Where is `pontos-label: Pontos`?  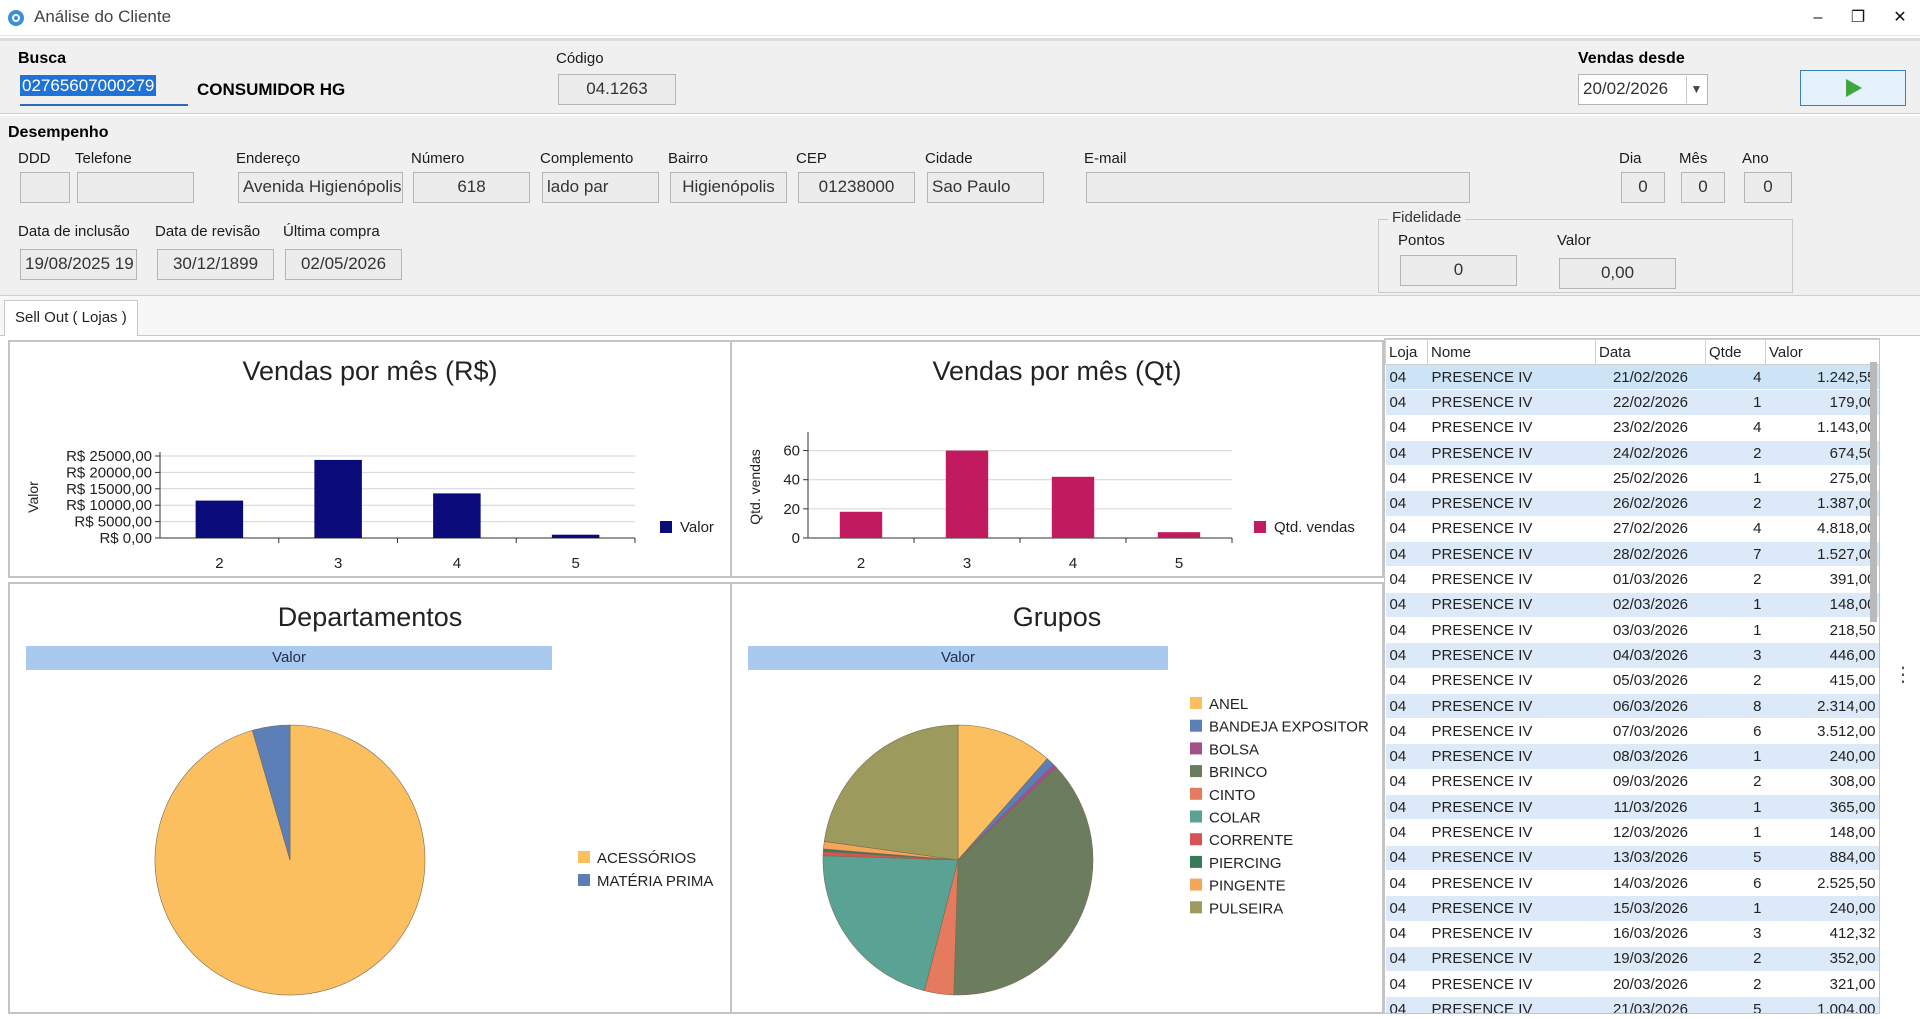
pontos-label: Pontos is located at coordinates (1421, 240).